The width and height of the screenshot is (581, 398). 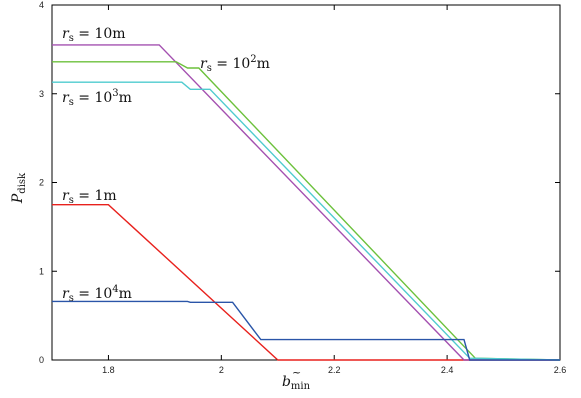 What do you see at coordinates (22, 183) in the screenshot?
I see `y-axis-label-sub: disk` at bounding box center [22, 183].